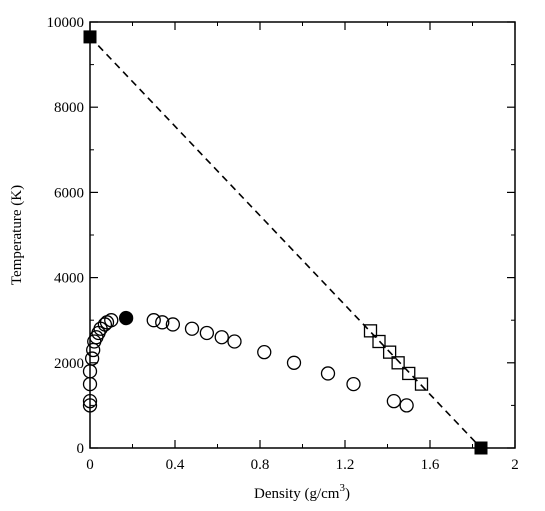  Describe the element at coordinates (342, 488) in the screenshot. I see `x-axis-label-superscript: 3` at that location.